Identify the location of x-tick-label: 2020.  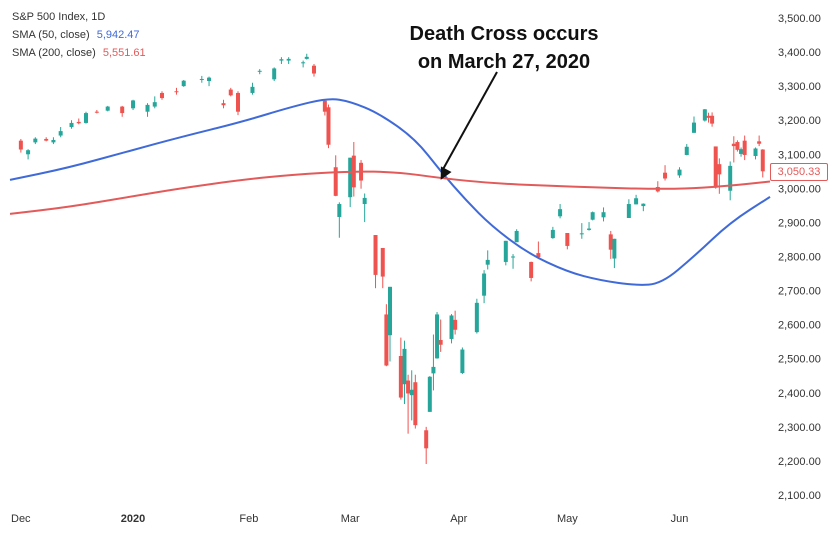
(133, 519).